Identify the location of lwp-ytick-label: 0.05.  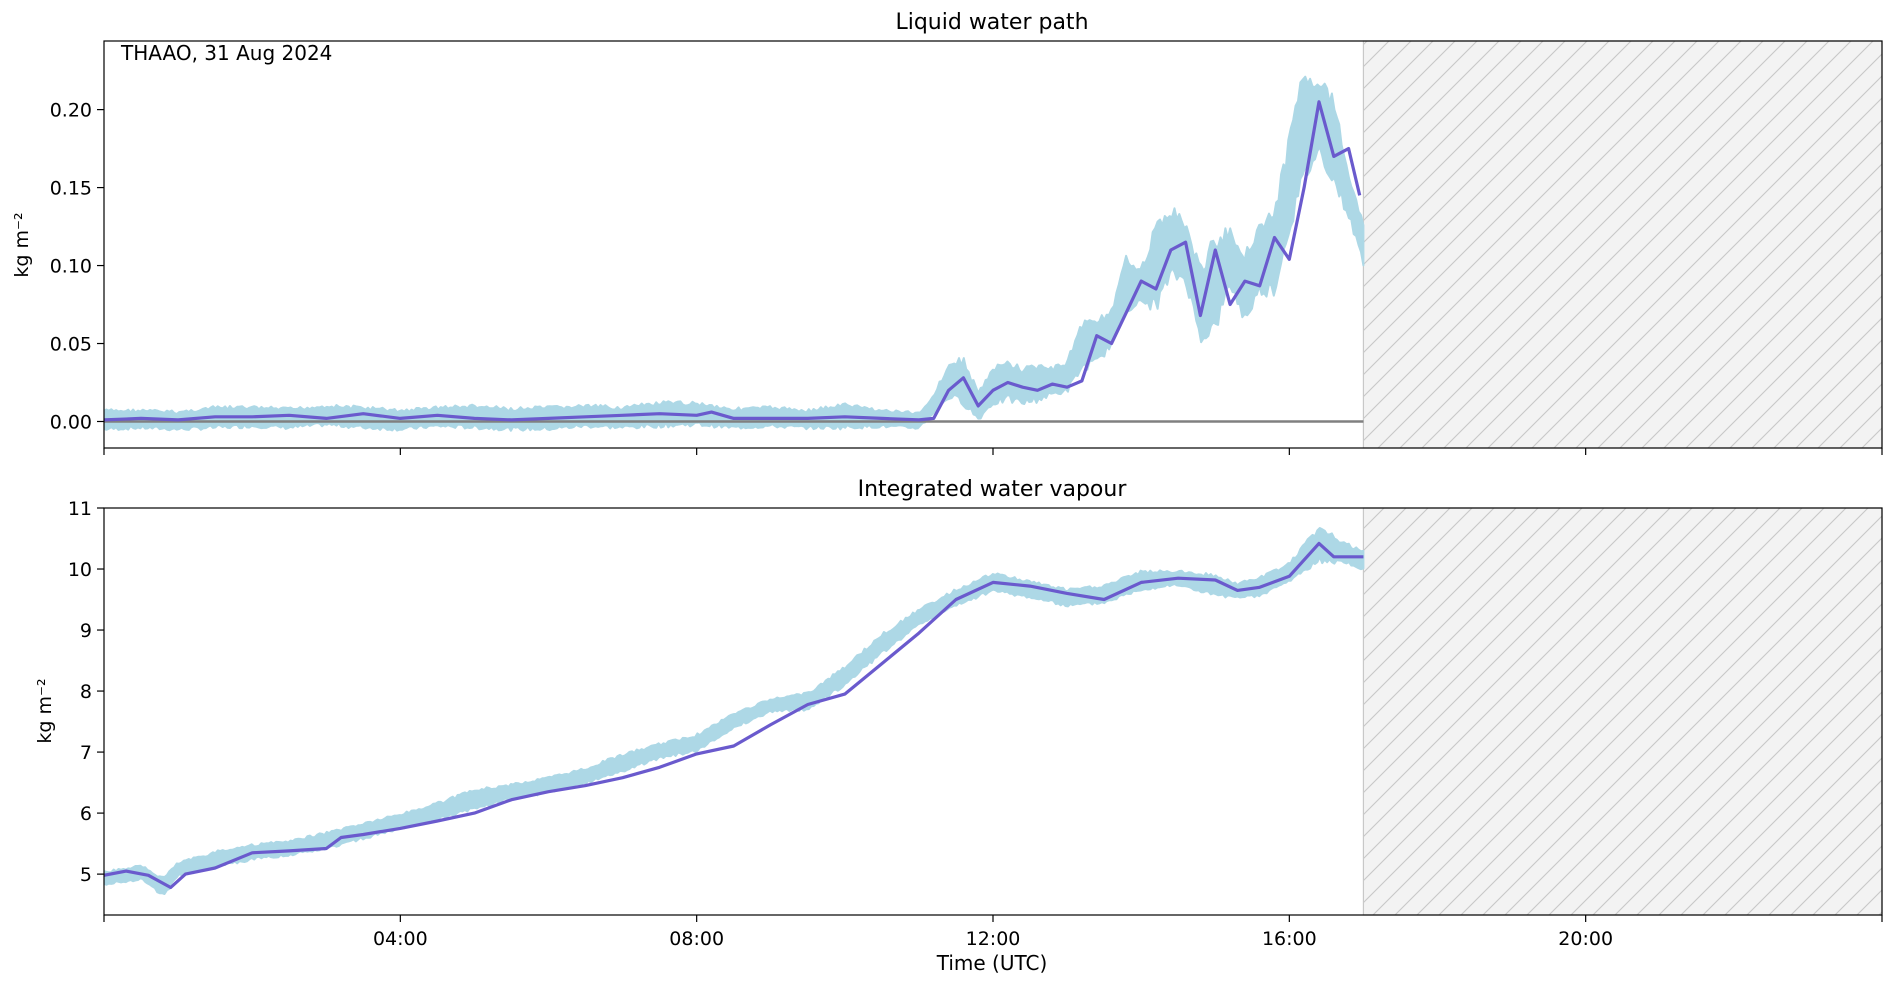
(71, 345).